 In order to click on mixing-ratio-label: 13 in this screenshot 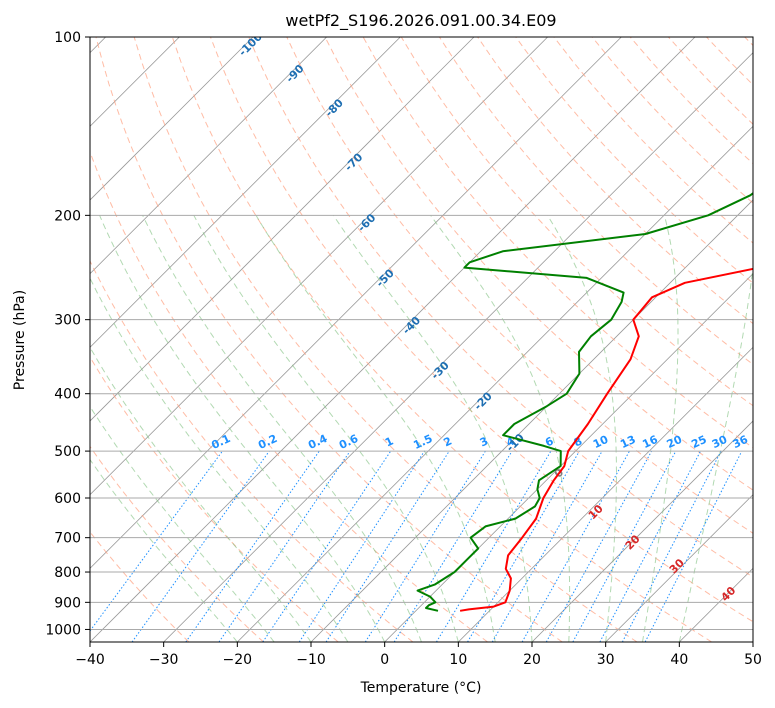, I will do `click(627, 442)`.